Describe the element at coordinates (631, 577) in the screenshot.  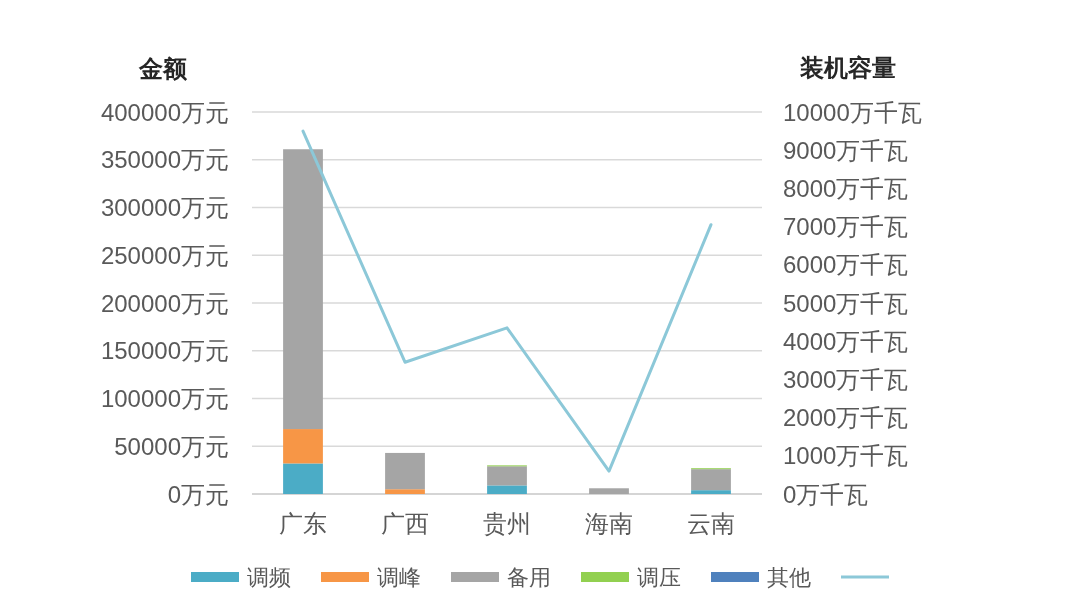
I see `legend-item: 调压` at that location.